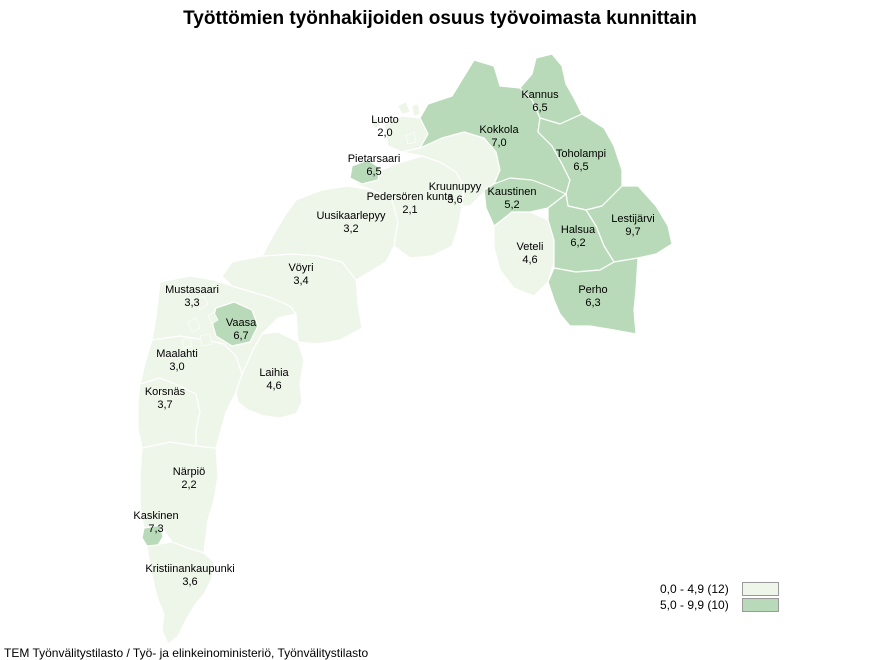  Describe the element at coordinates (578, 230) in the screenshot. I see `municipality-name-label: Halsua` at that location.